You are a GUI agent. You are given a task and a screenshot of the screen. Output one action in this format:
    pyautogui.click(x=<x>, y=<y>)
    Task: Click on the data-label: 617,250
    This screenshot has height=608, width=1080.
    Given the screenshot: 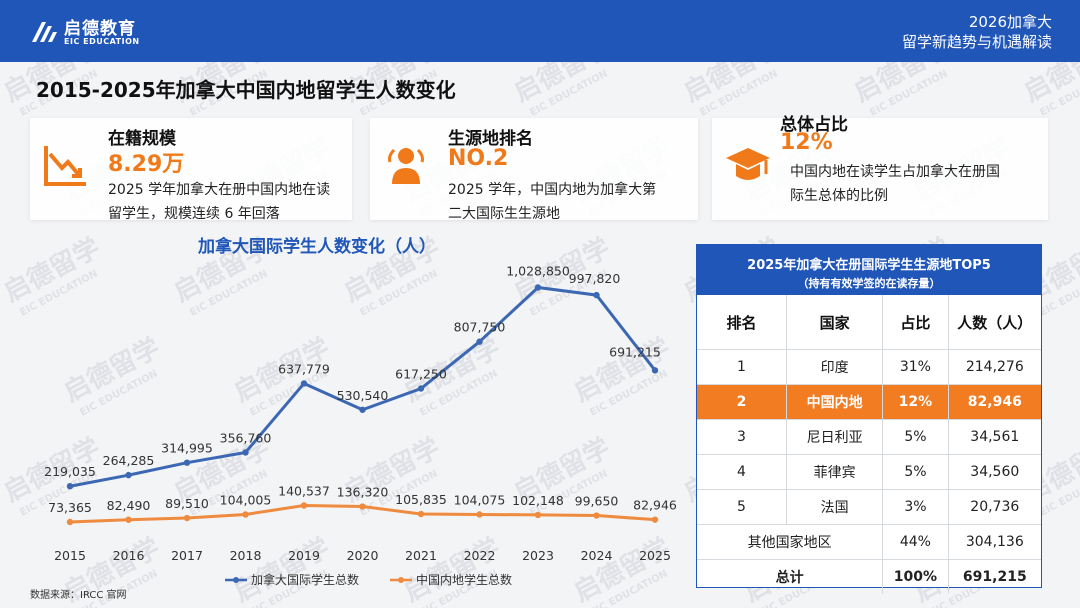 What is the action you would take?
    pyautogui.click(x=421, y=373)
    